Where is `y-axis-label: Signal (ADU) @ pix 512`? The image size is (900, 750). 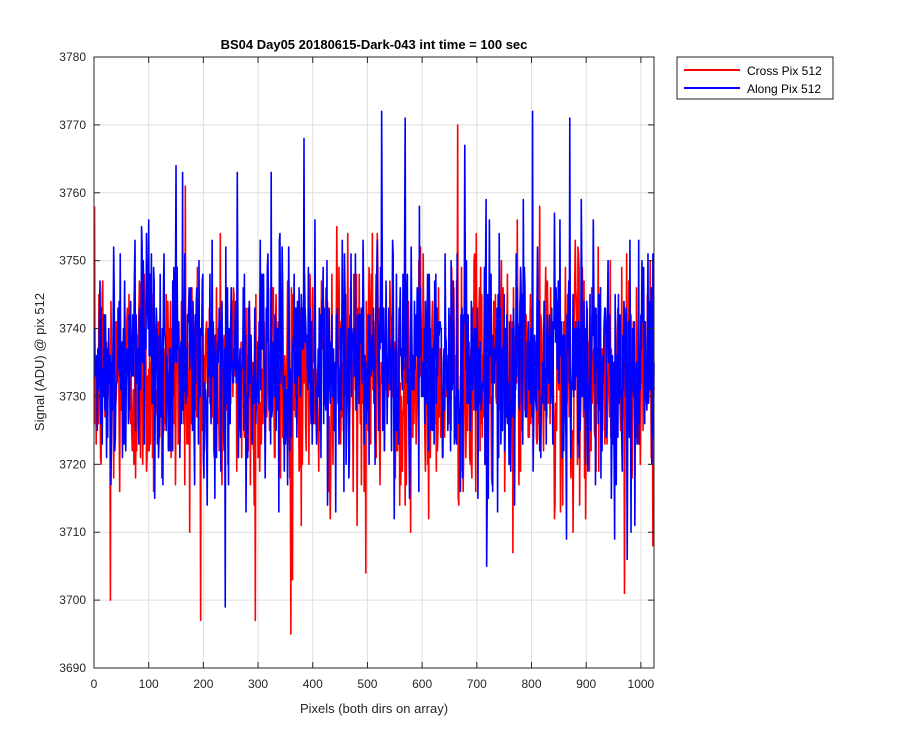
y-axis-label: Signal (ADU) @ pix 512 is located at coordinates (39, 362).